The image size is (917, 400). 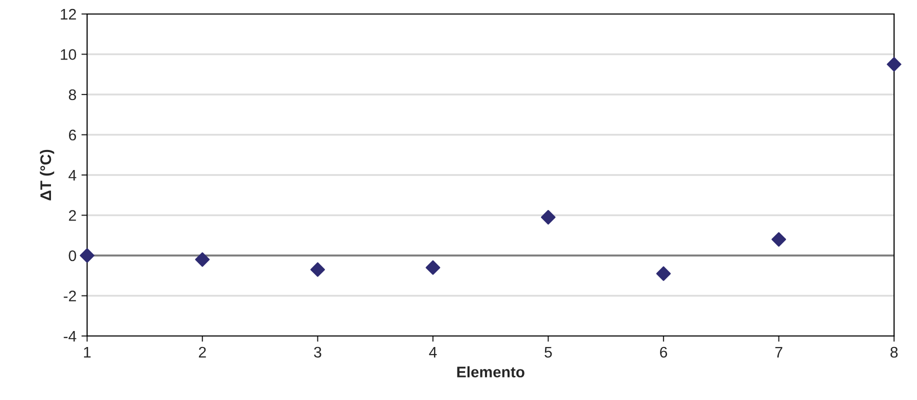 What do you see at coordinates (664, 352) in the screenshot?
I see `x-tick-label: 6` at bounding box center [664, 352].